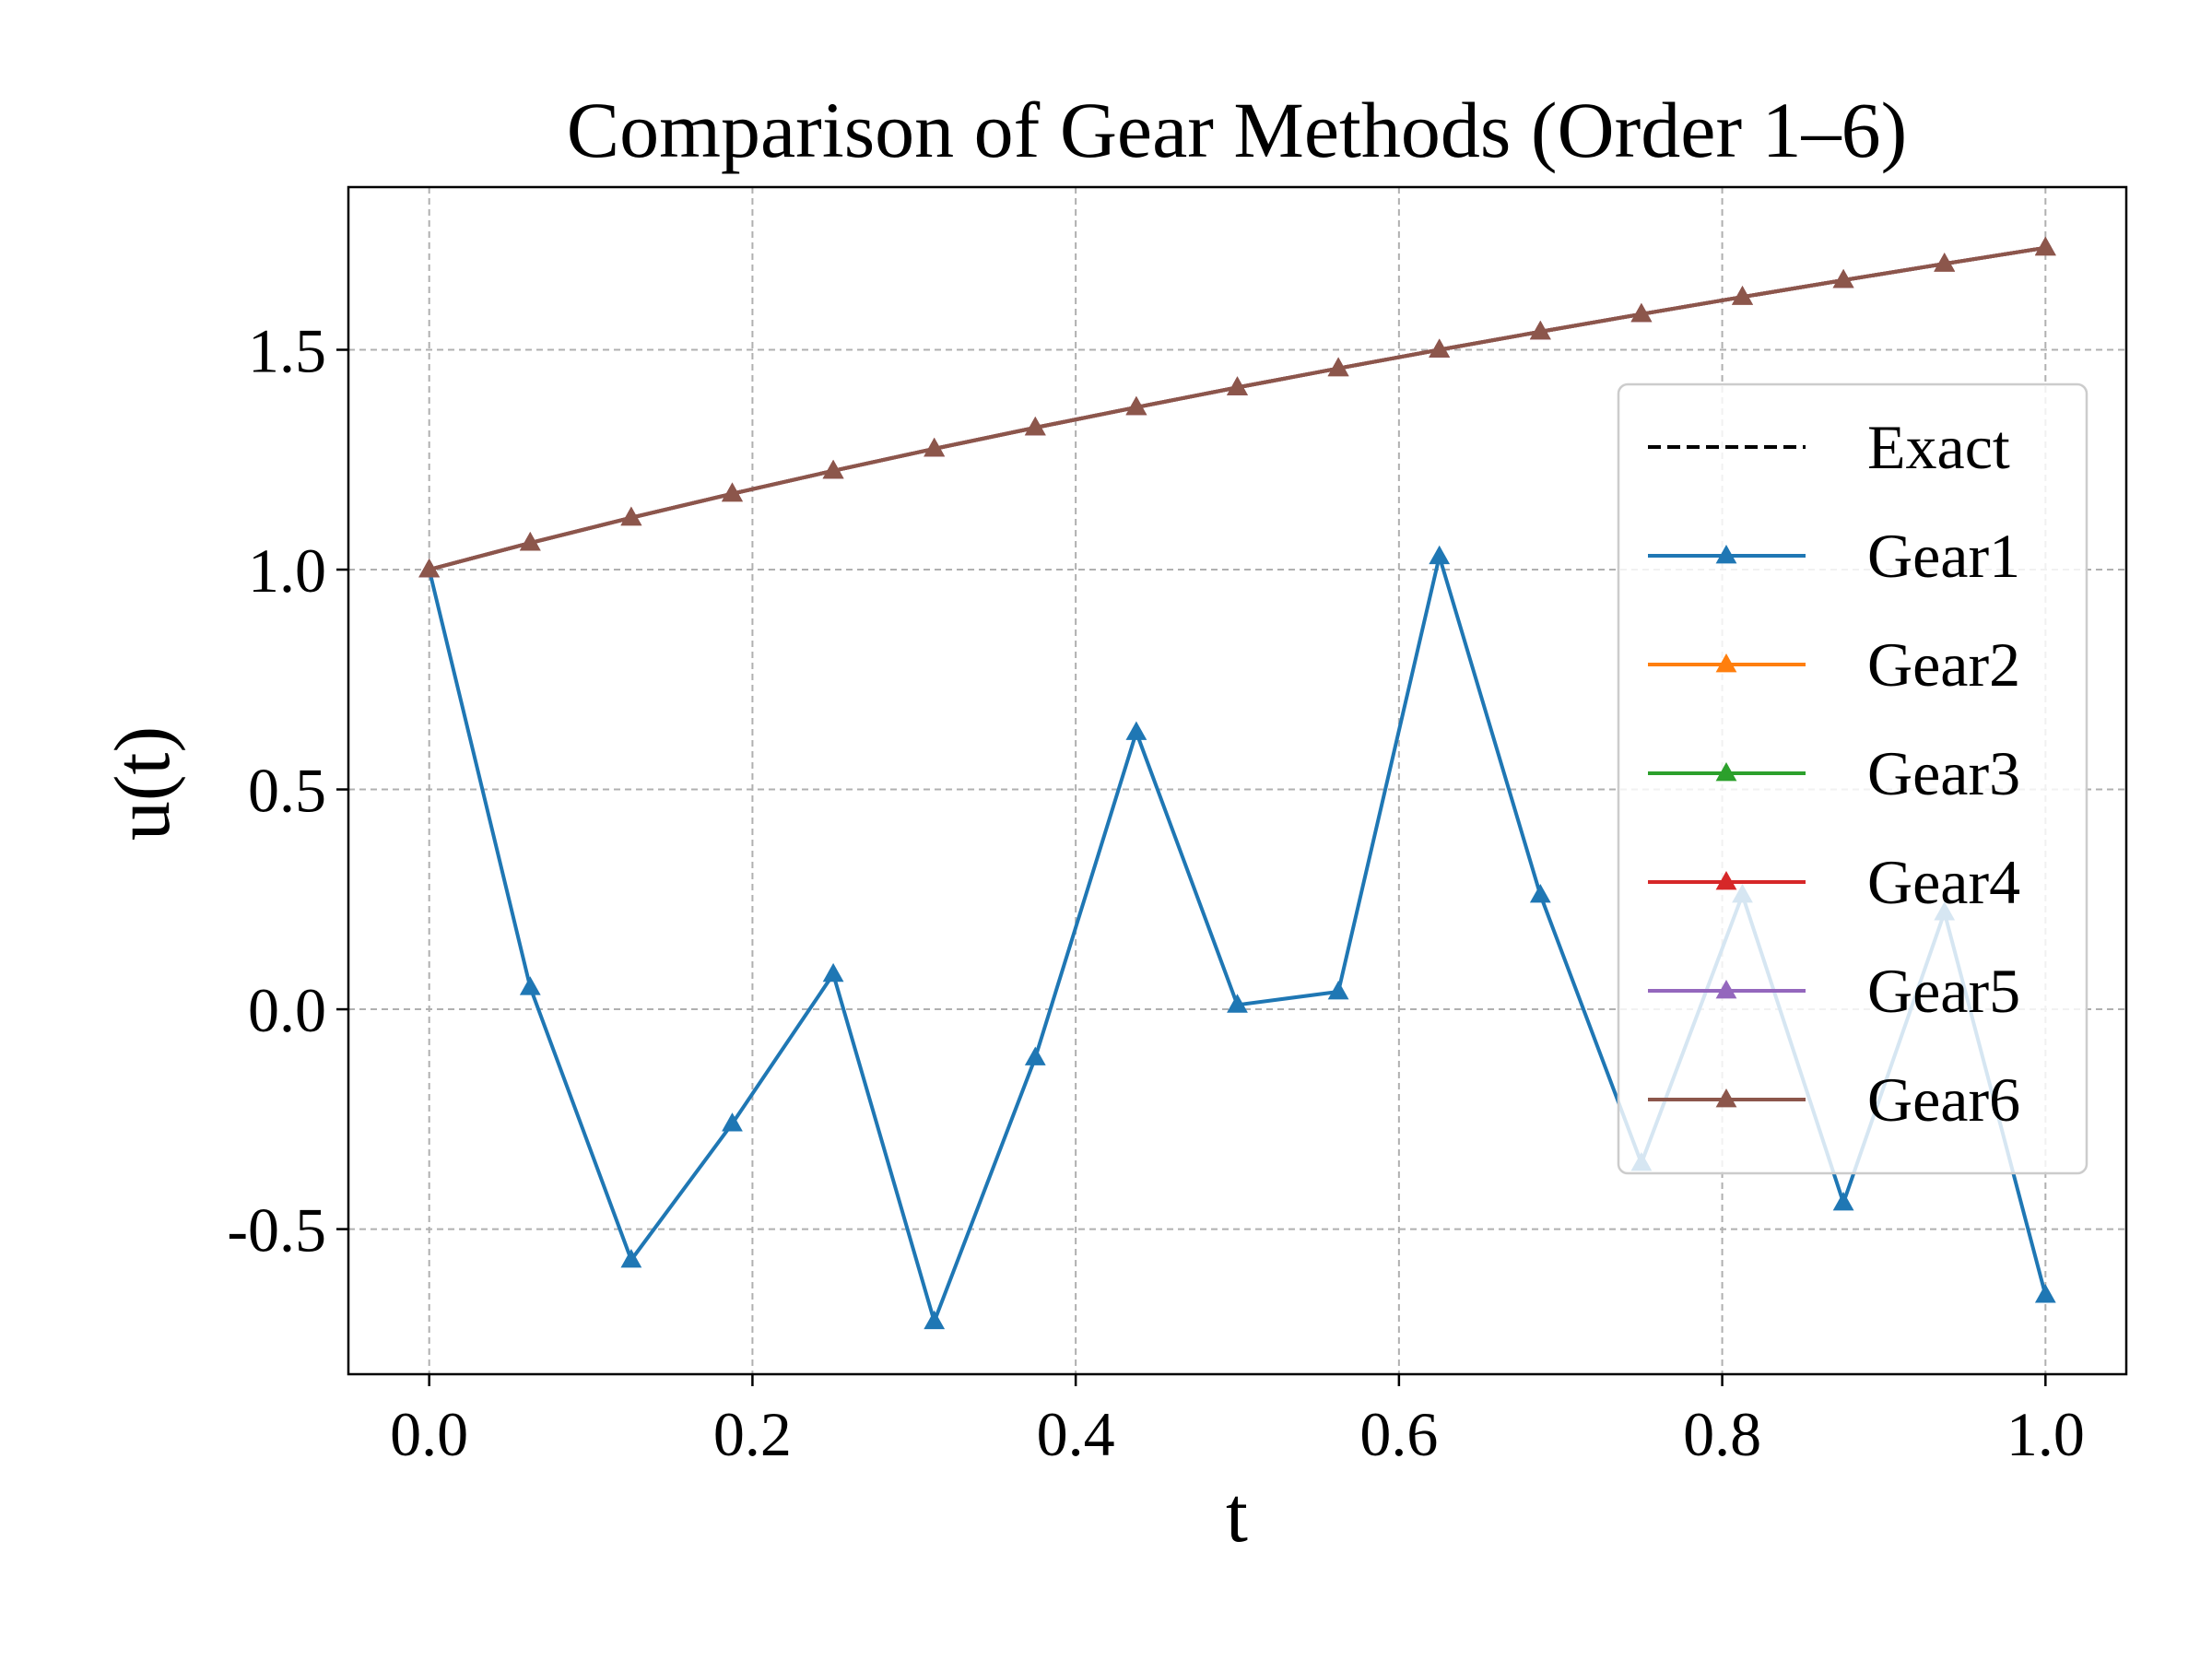 Image resolution: width=2212 pixels, height=1659 pixels. What do you see at coordinates (1398, 1434) in the screenshot?
I see `x-tick-label: 0.6` at bounding box center [1398, 1434].